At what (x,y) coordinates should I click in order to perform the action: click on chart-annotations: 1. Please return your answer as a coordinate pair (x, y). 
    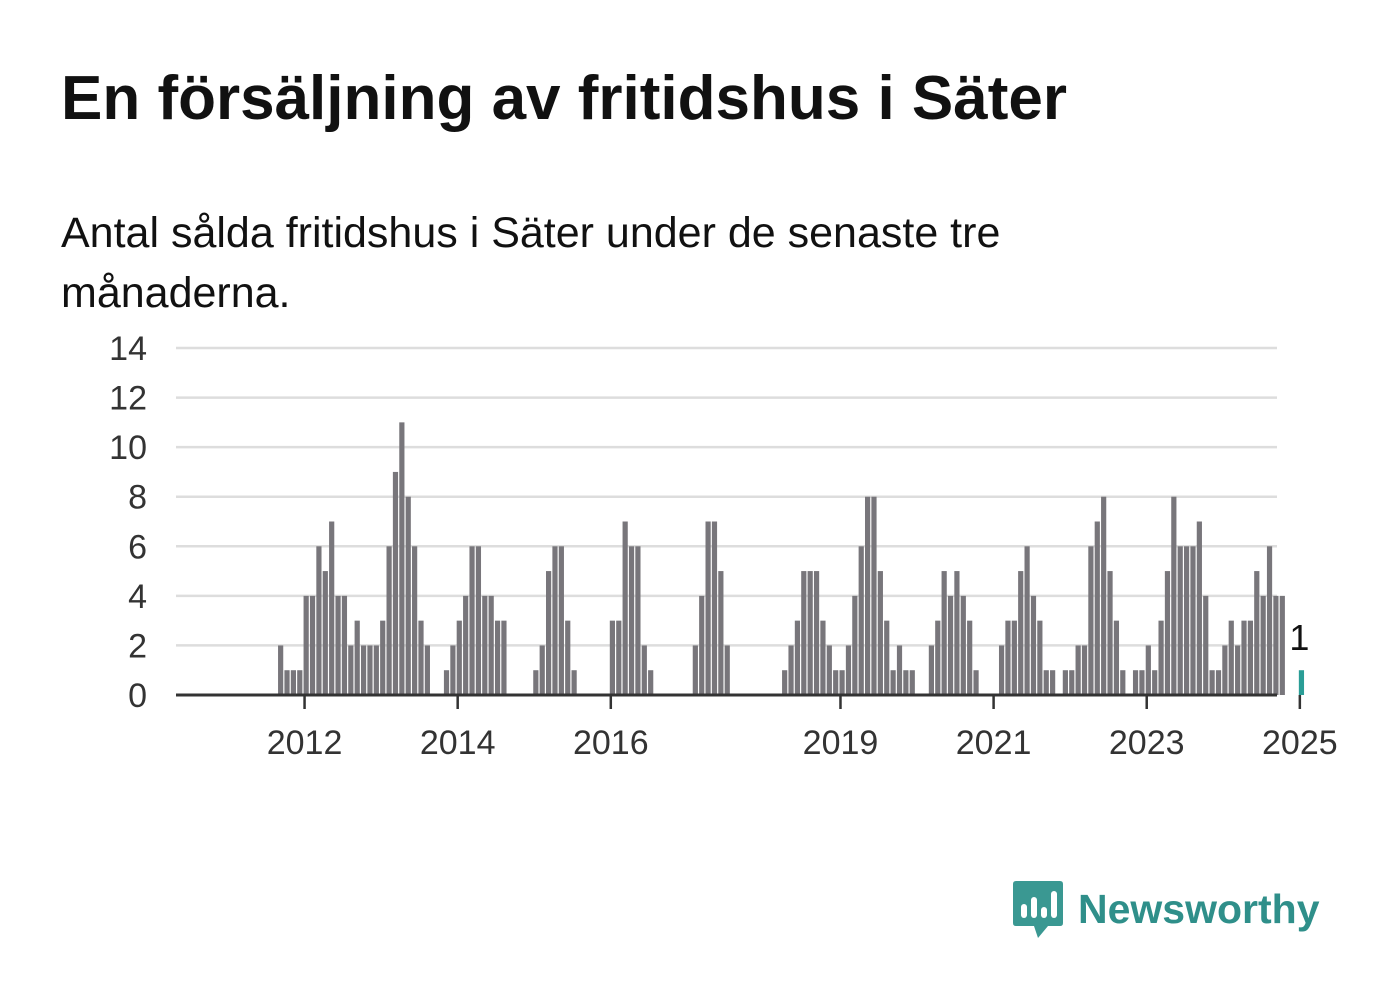
    Looking at the image, I should click on (1299, 637).